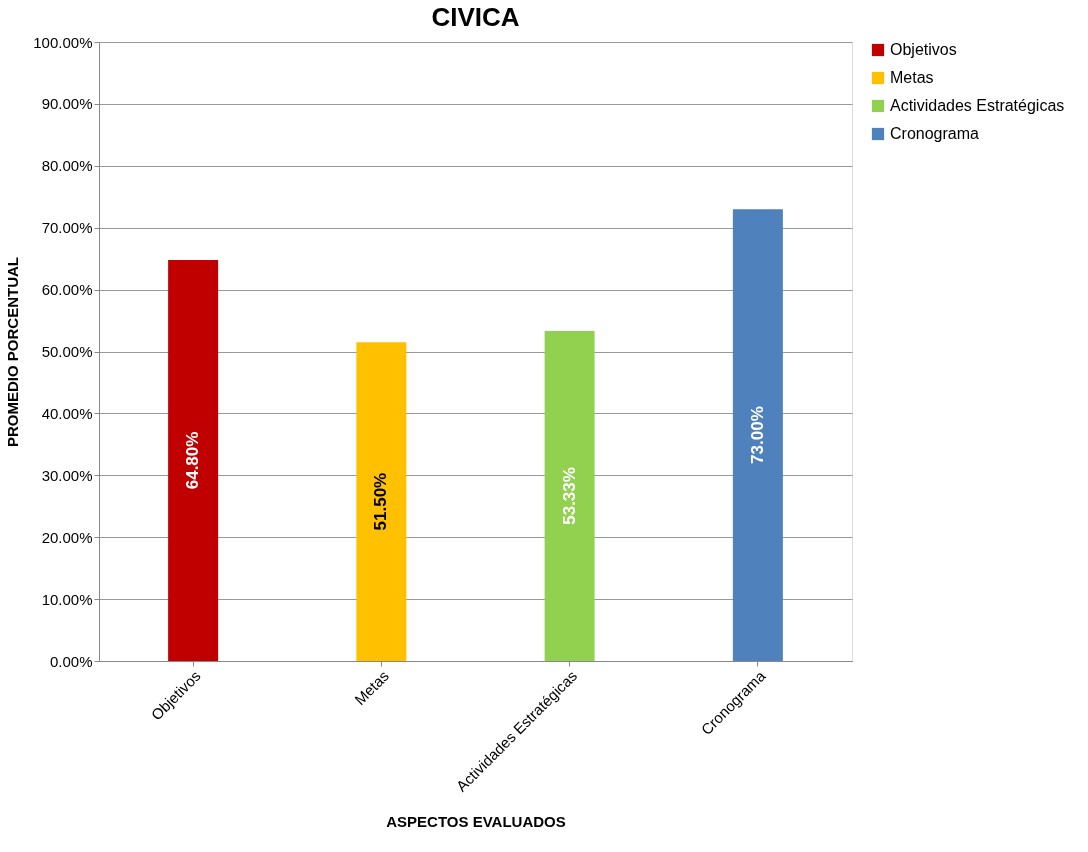  Describe the element at coordinates (476, 821) in the screenshot. I see `x-axis-title: ASPECTOS EVALUADOS` at that location.